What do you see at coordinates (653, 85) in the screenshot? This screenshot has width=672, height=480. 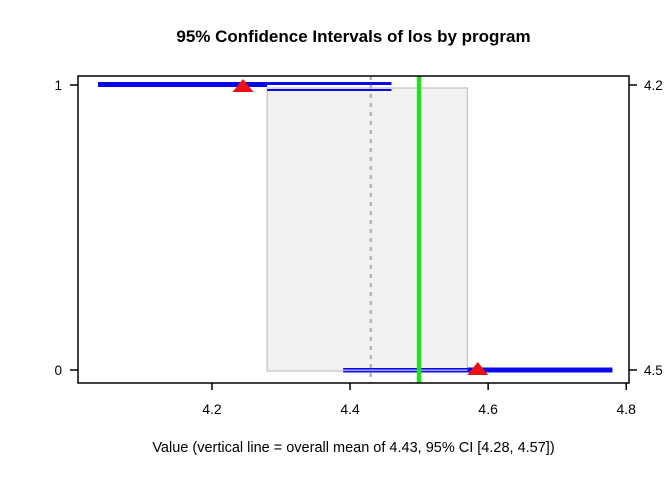 I see `y-axis-tick-label-right: 4.2` at bounding box center [653, 85].